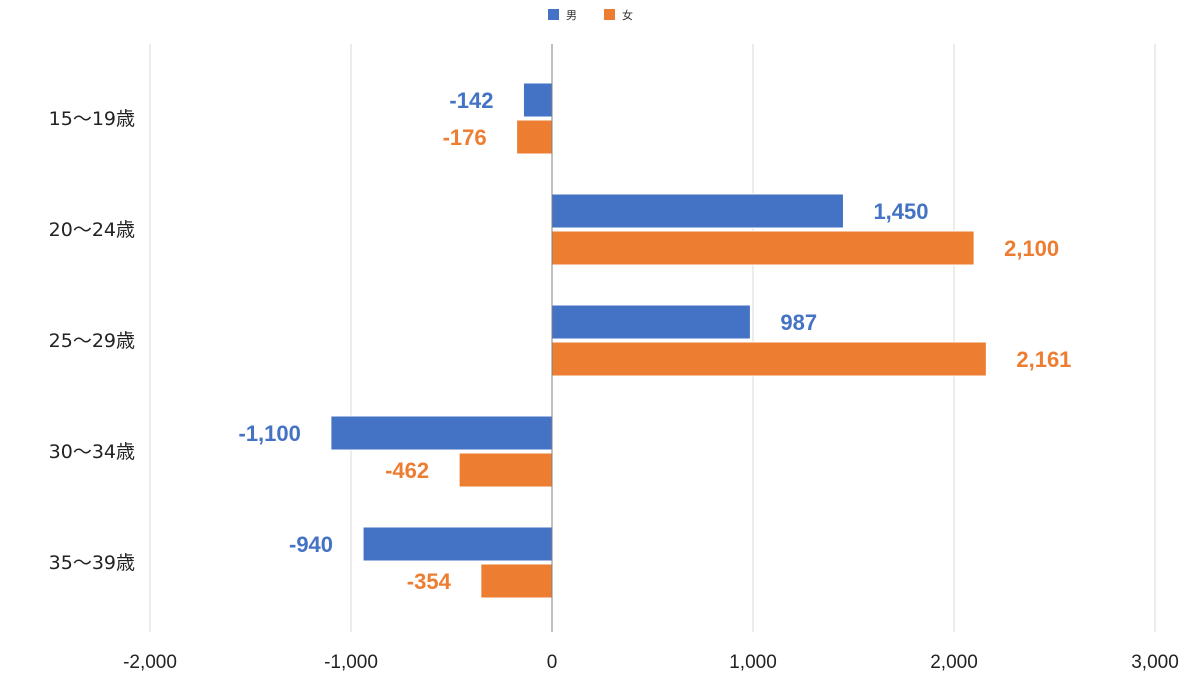  I want to click on x-tick-label: 2,000, so click(954, 662).